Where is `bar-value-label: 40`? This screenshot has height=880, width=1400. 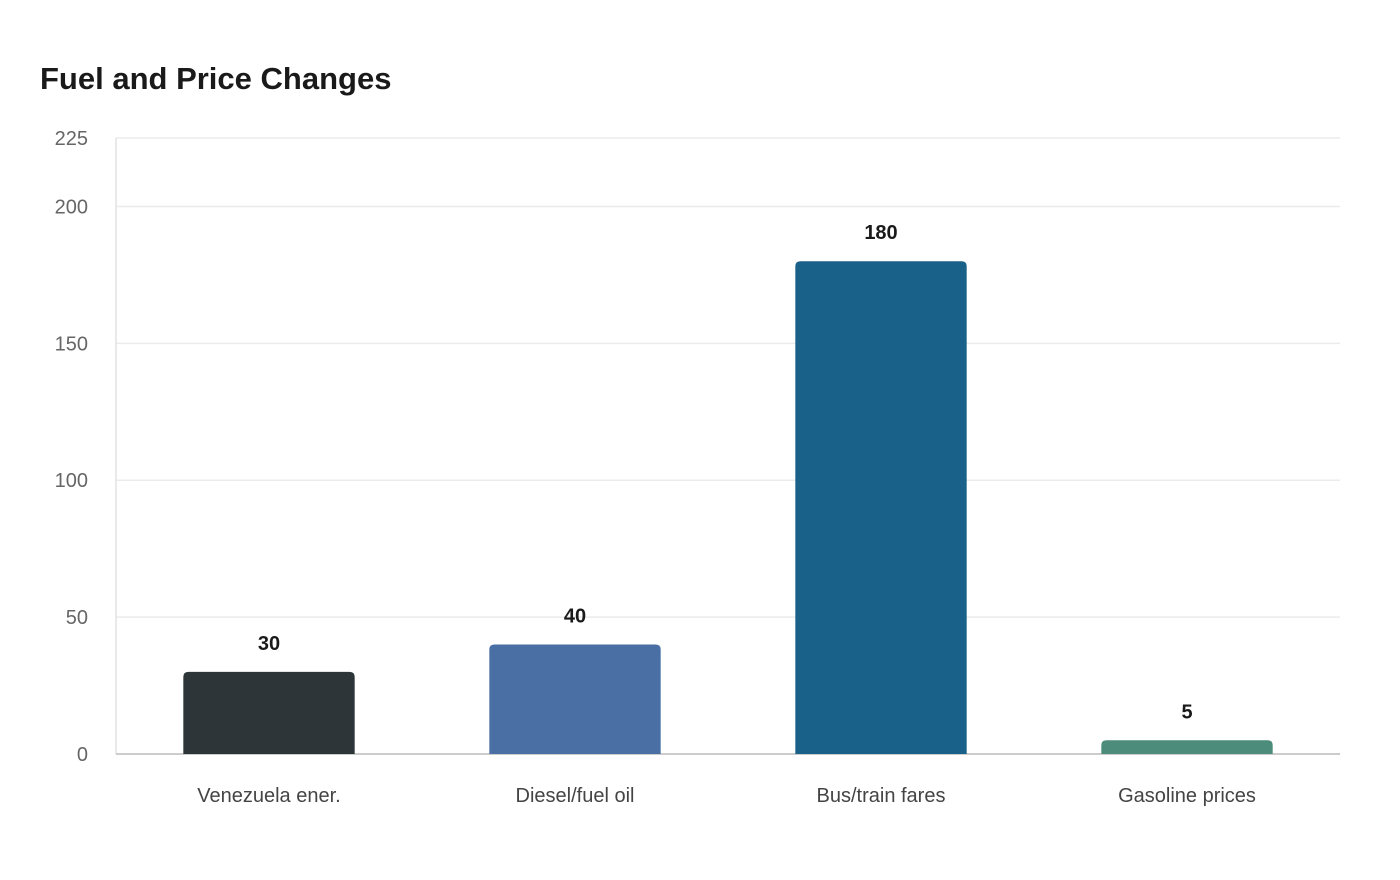 bar-value-label: 40 is located at coordinates (575, 616).